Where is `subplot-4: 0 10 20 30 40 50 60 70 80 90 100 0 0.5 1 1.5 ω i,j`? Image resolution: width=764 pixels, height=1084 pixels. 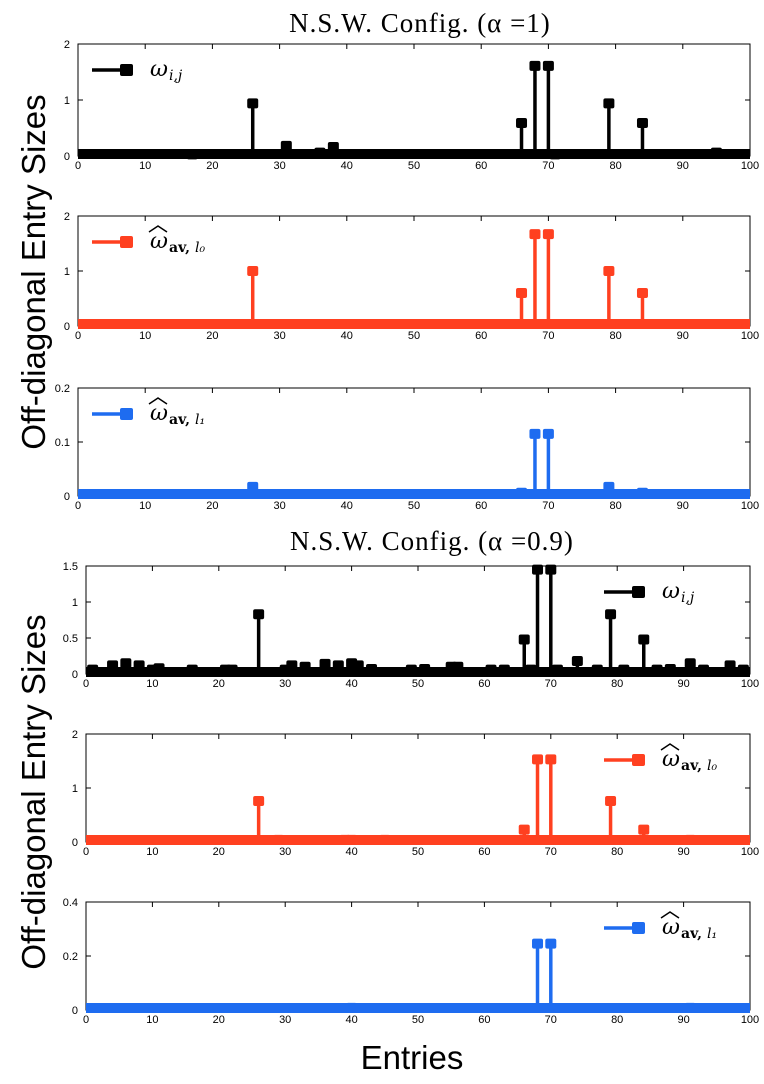 subplot-4: 0 10 20 30 40 50 60 70 80 90 100 0 0.5 1 1.5 ω i,j is located at coordinates (411, 625).